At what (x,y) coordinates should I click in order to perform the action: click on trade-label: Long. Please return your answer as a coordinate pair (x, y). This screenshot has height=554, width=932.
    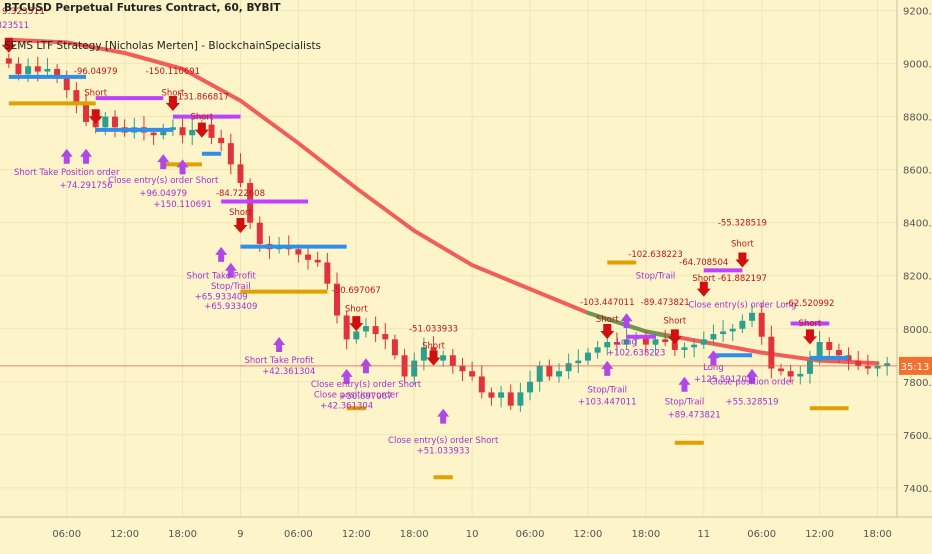
    Looking at the image, I should click on (626, 343).